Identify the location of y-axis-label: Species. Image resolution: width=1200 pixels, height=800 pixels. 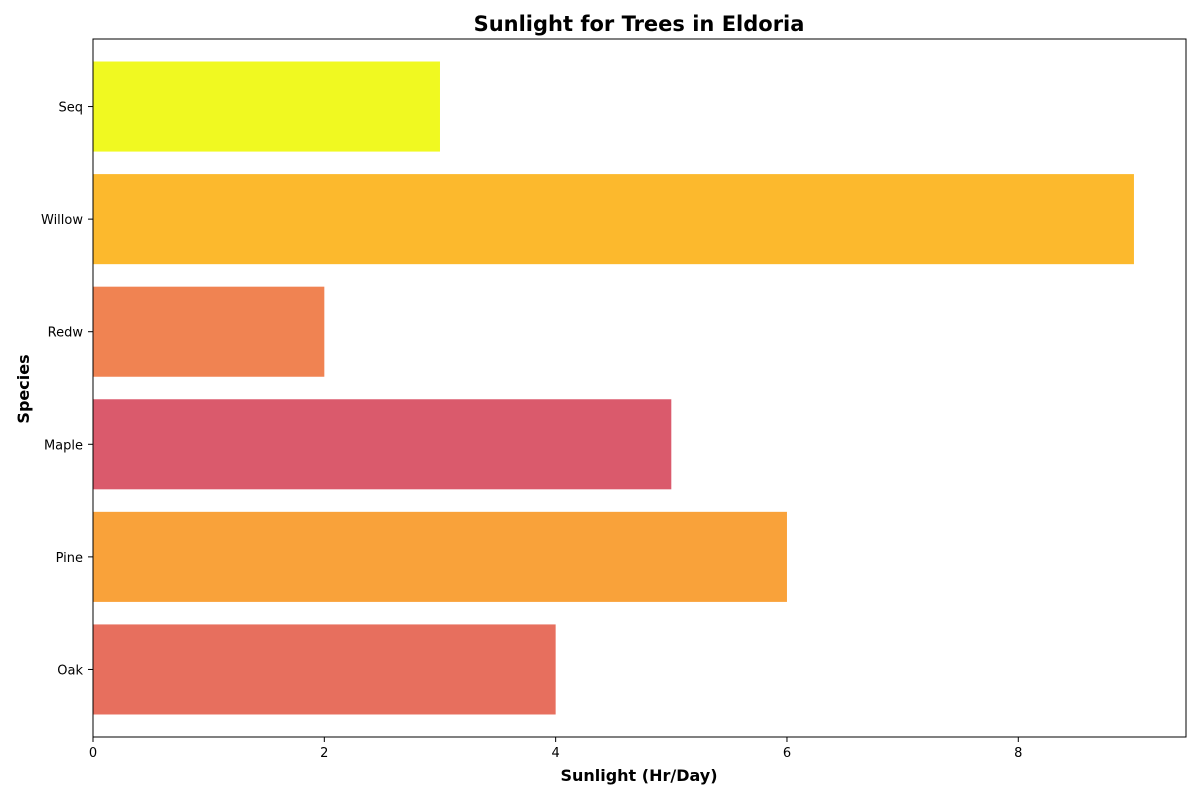
(23, 388).